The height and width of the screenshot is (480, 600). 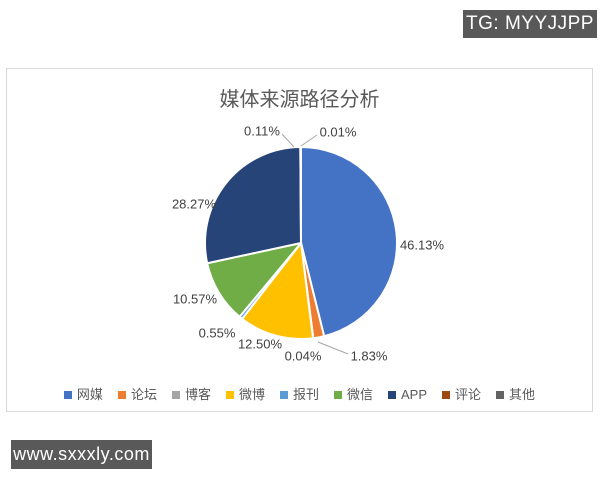 What do you see at coordinates (309, 140) in the screenshot?
I see `leader-line-其他` at bounding box center [309, 140].